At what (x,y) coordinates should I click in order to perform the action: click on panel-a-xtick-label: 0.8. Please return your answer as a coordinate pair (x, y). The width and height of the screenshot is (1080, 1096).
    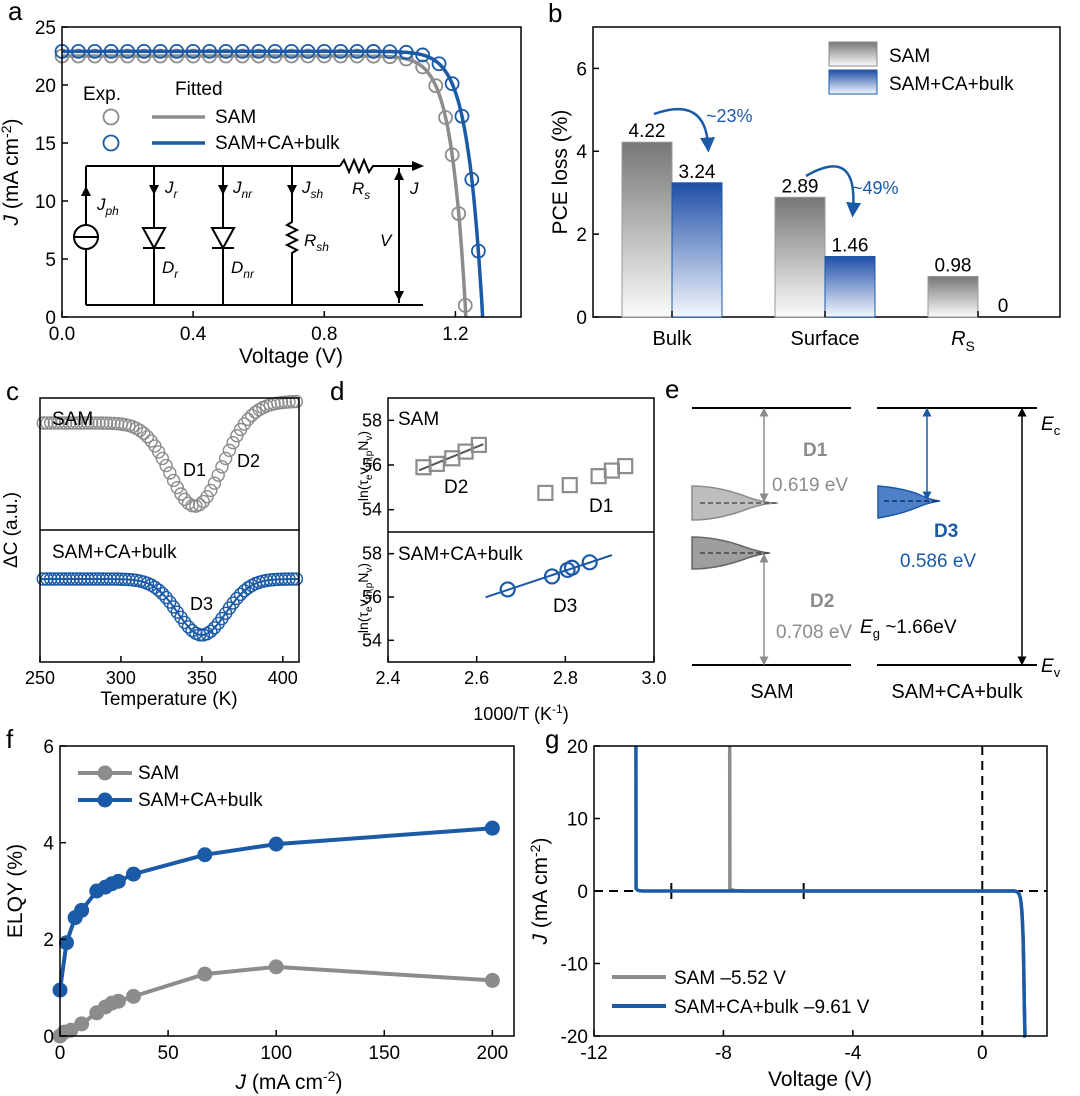
    Looking at the image, I should click on (324, 334).